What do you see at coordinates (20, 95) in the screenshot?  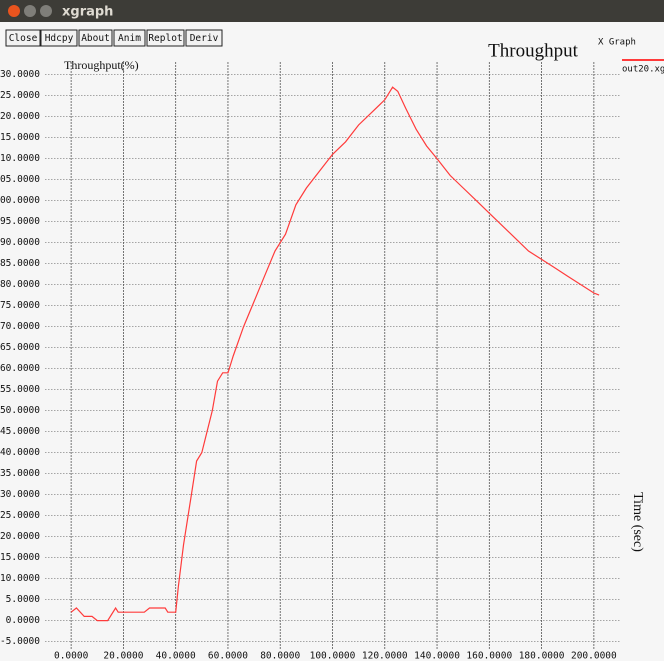 I see `y-tick-label: 125.0000` at bounding box center [20, 95].